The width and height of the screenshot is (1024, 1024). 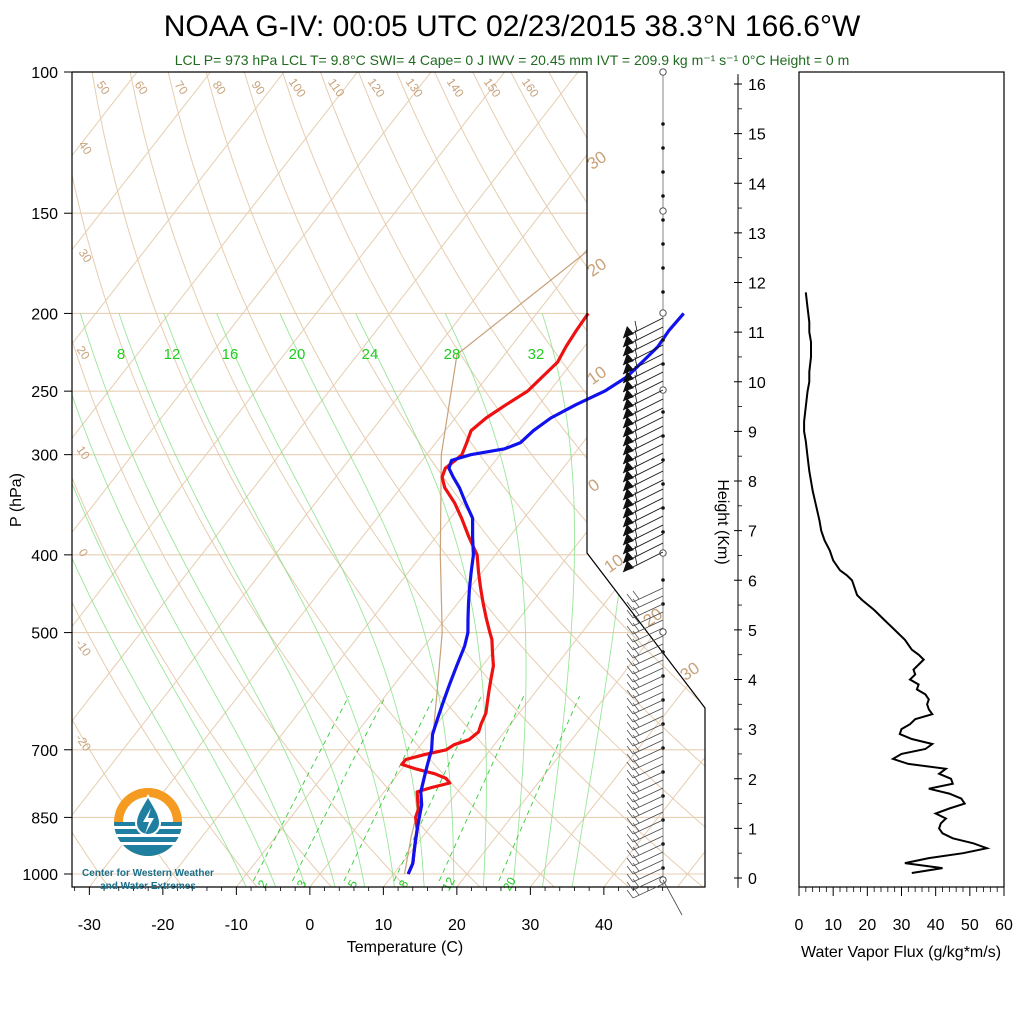 I want to click on x-tick-label: -20, so click(x=162, y=925).